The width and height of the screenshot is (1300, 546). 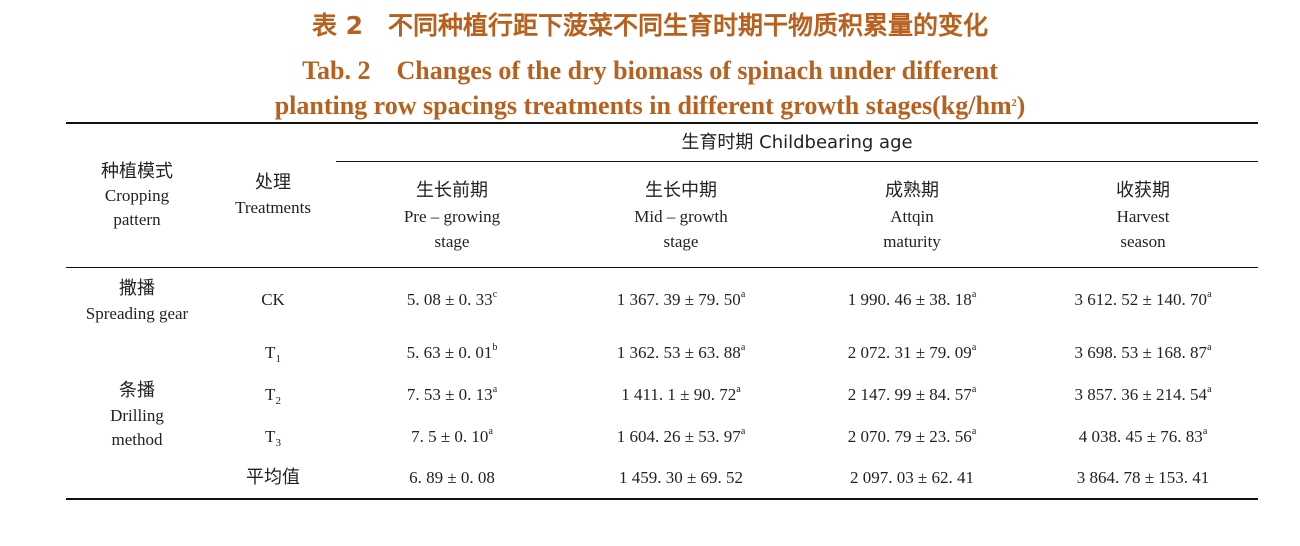 What do you see at coordinates (1143, 216) in the screenshot?
I see `header-stage-en1: Harvest` at bounding box center [1143, 216].